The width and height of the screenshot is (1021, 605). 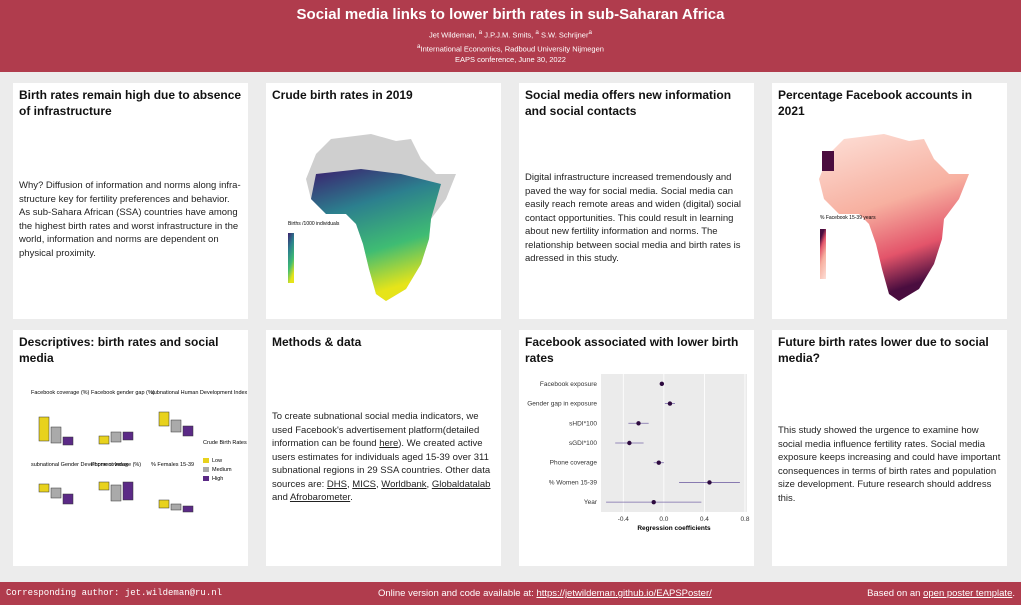 I want to click on panel-title: Crude birth rates in 2019, so click(x=342, y=95).